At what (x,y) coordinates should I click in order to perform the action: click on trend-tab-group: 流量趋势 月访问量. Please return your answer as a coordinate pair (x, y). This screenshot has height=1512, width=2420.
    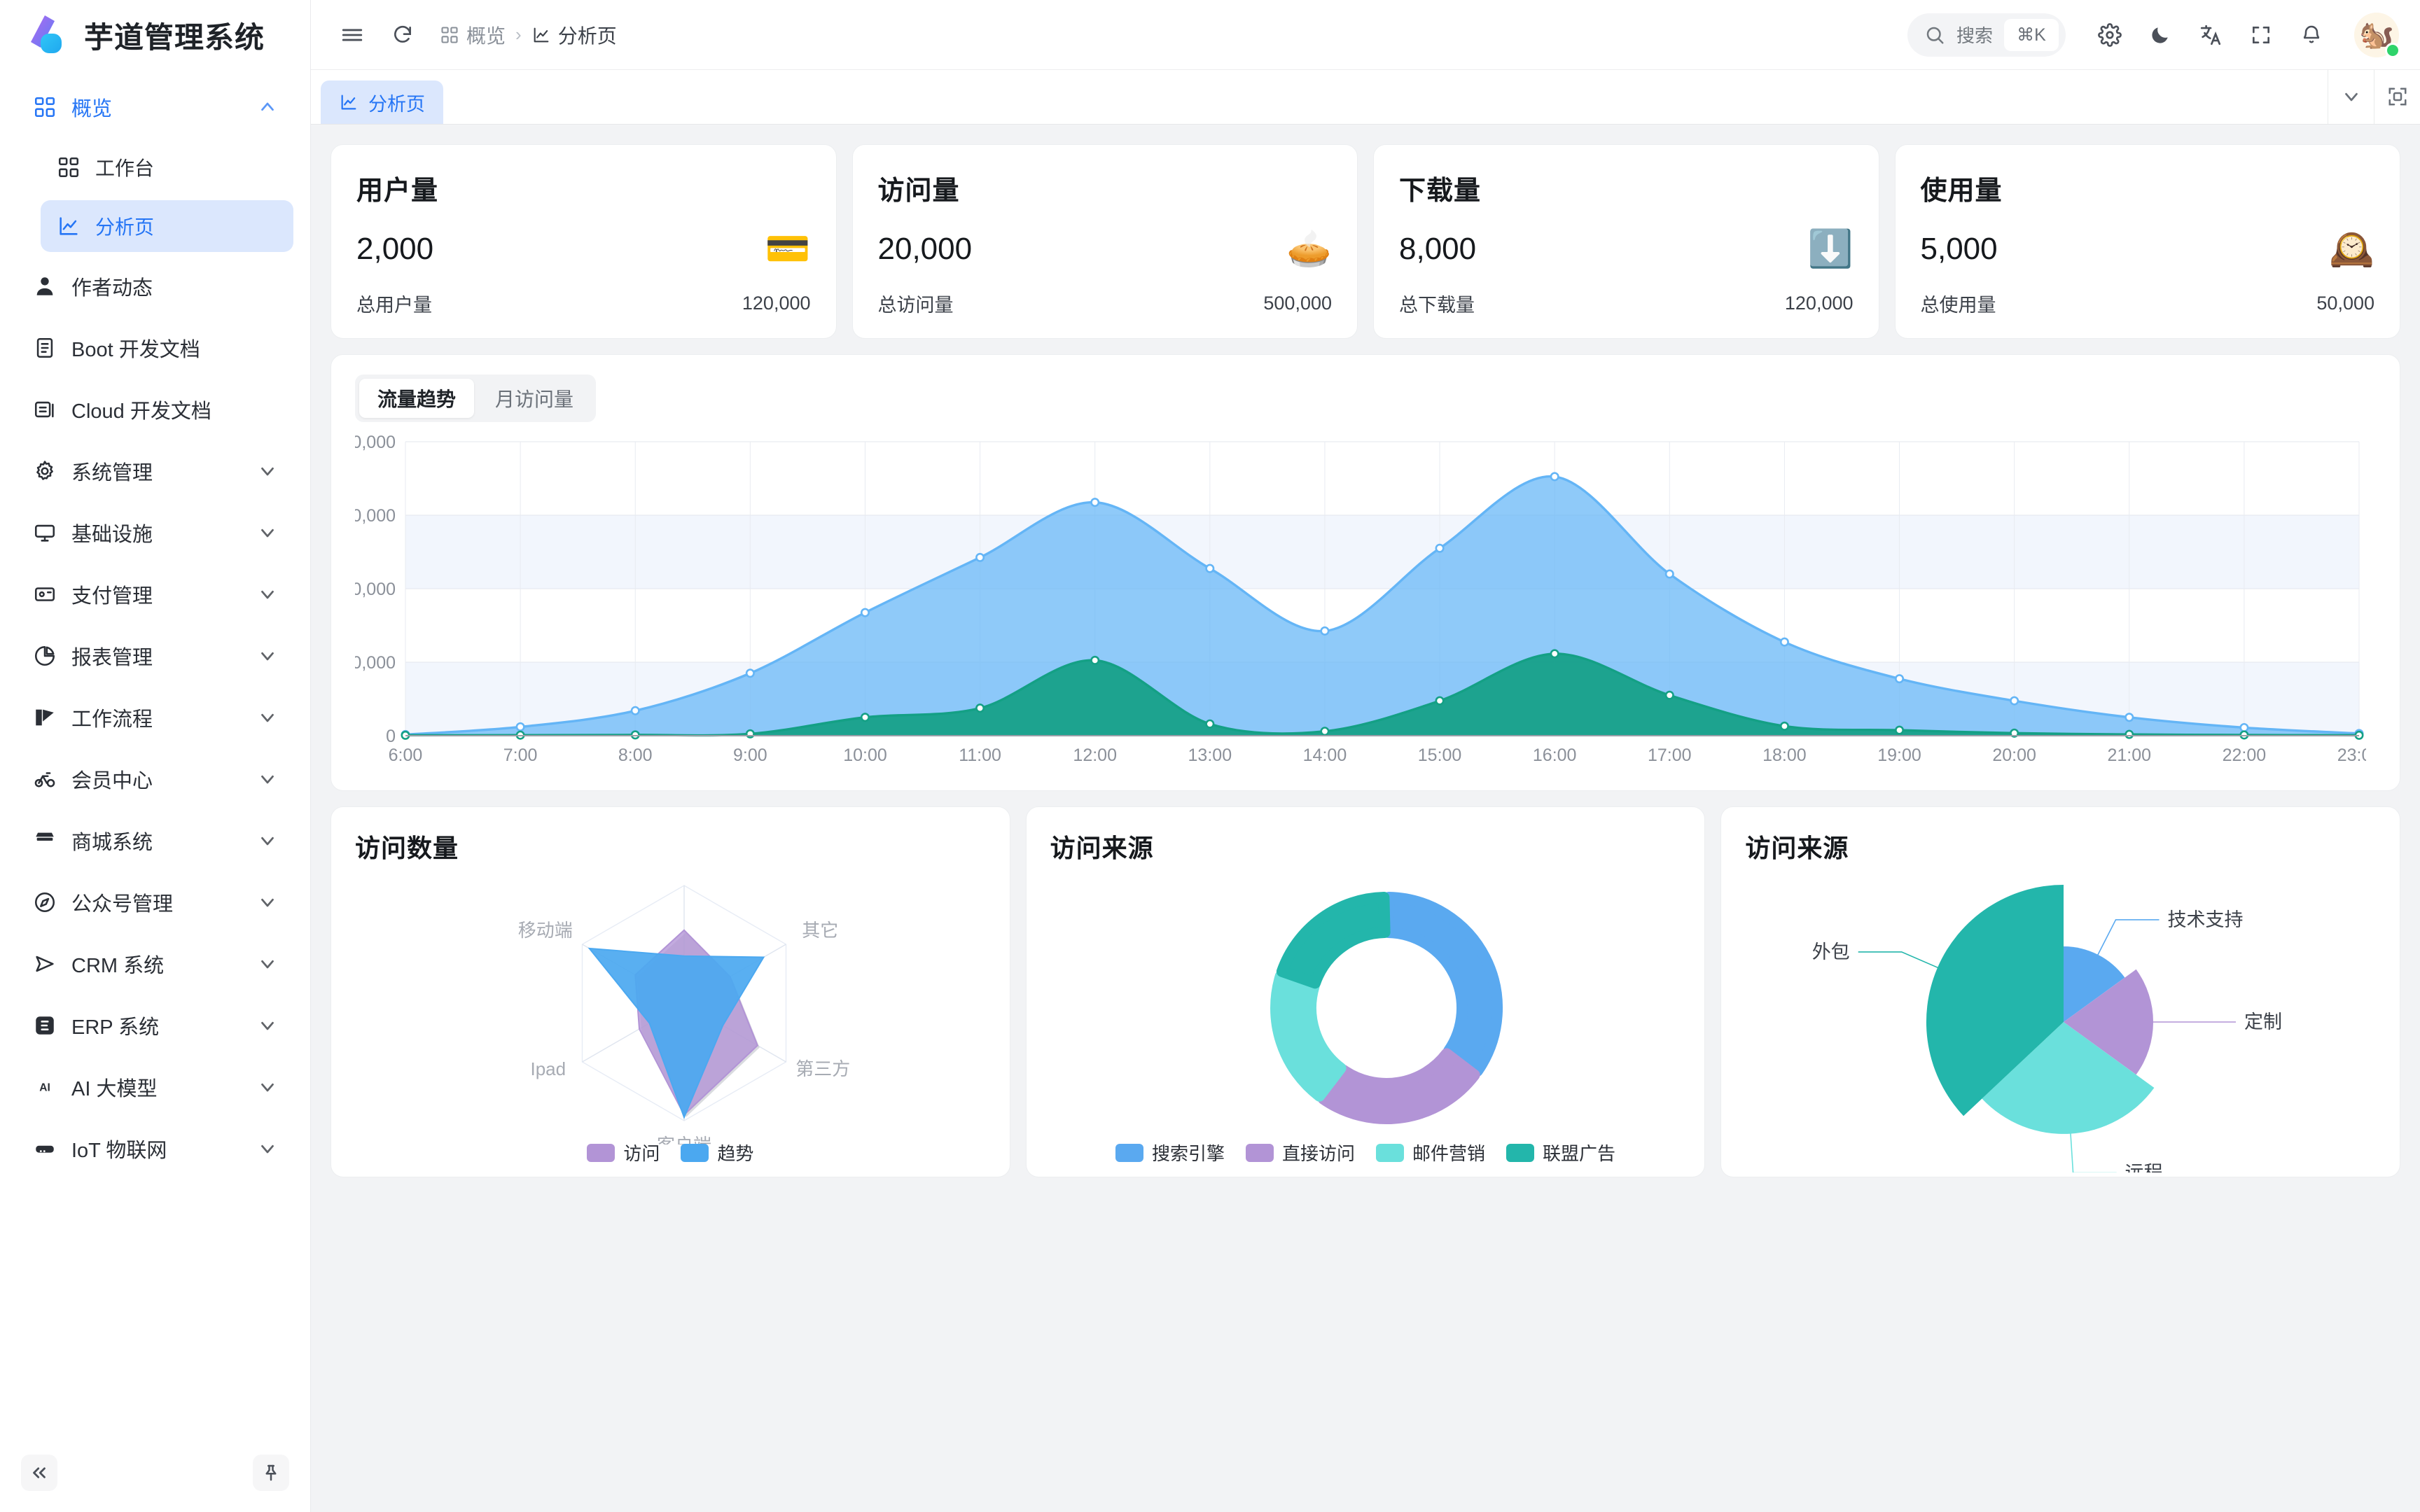
    Looking at the image, I should click on (476, 398).